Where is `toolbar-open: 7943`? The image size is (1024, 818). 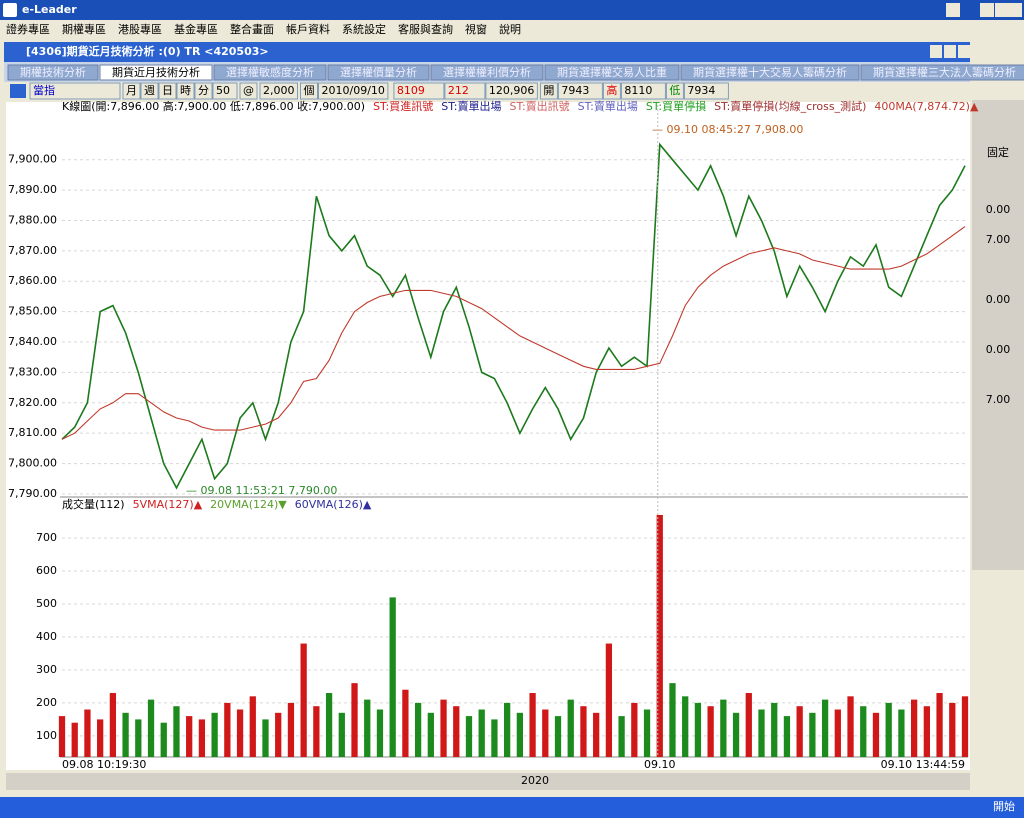 toolbar-open: 7943 is located at coordinates (575, 90).